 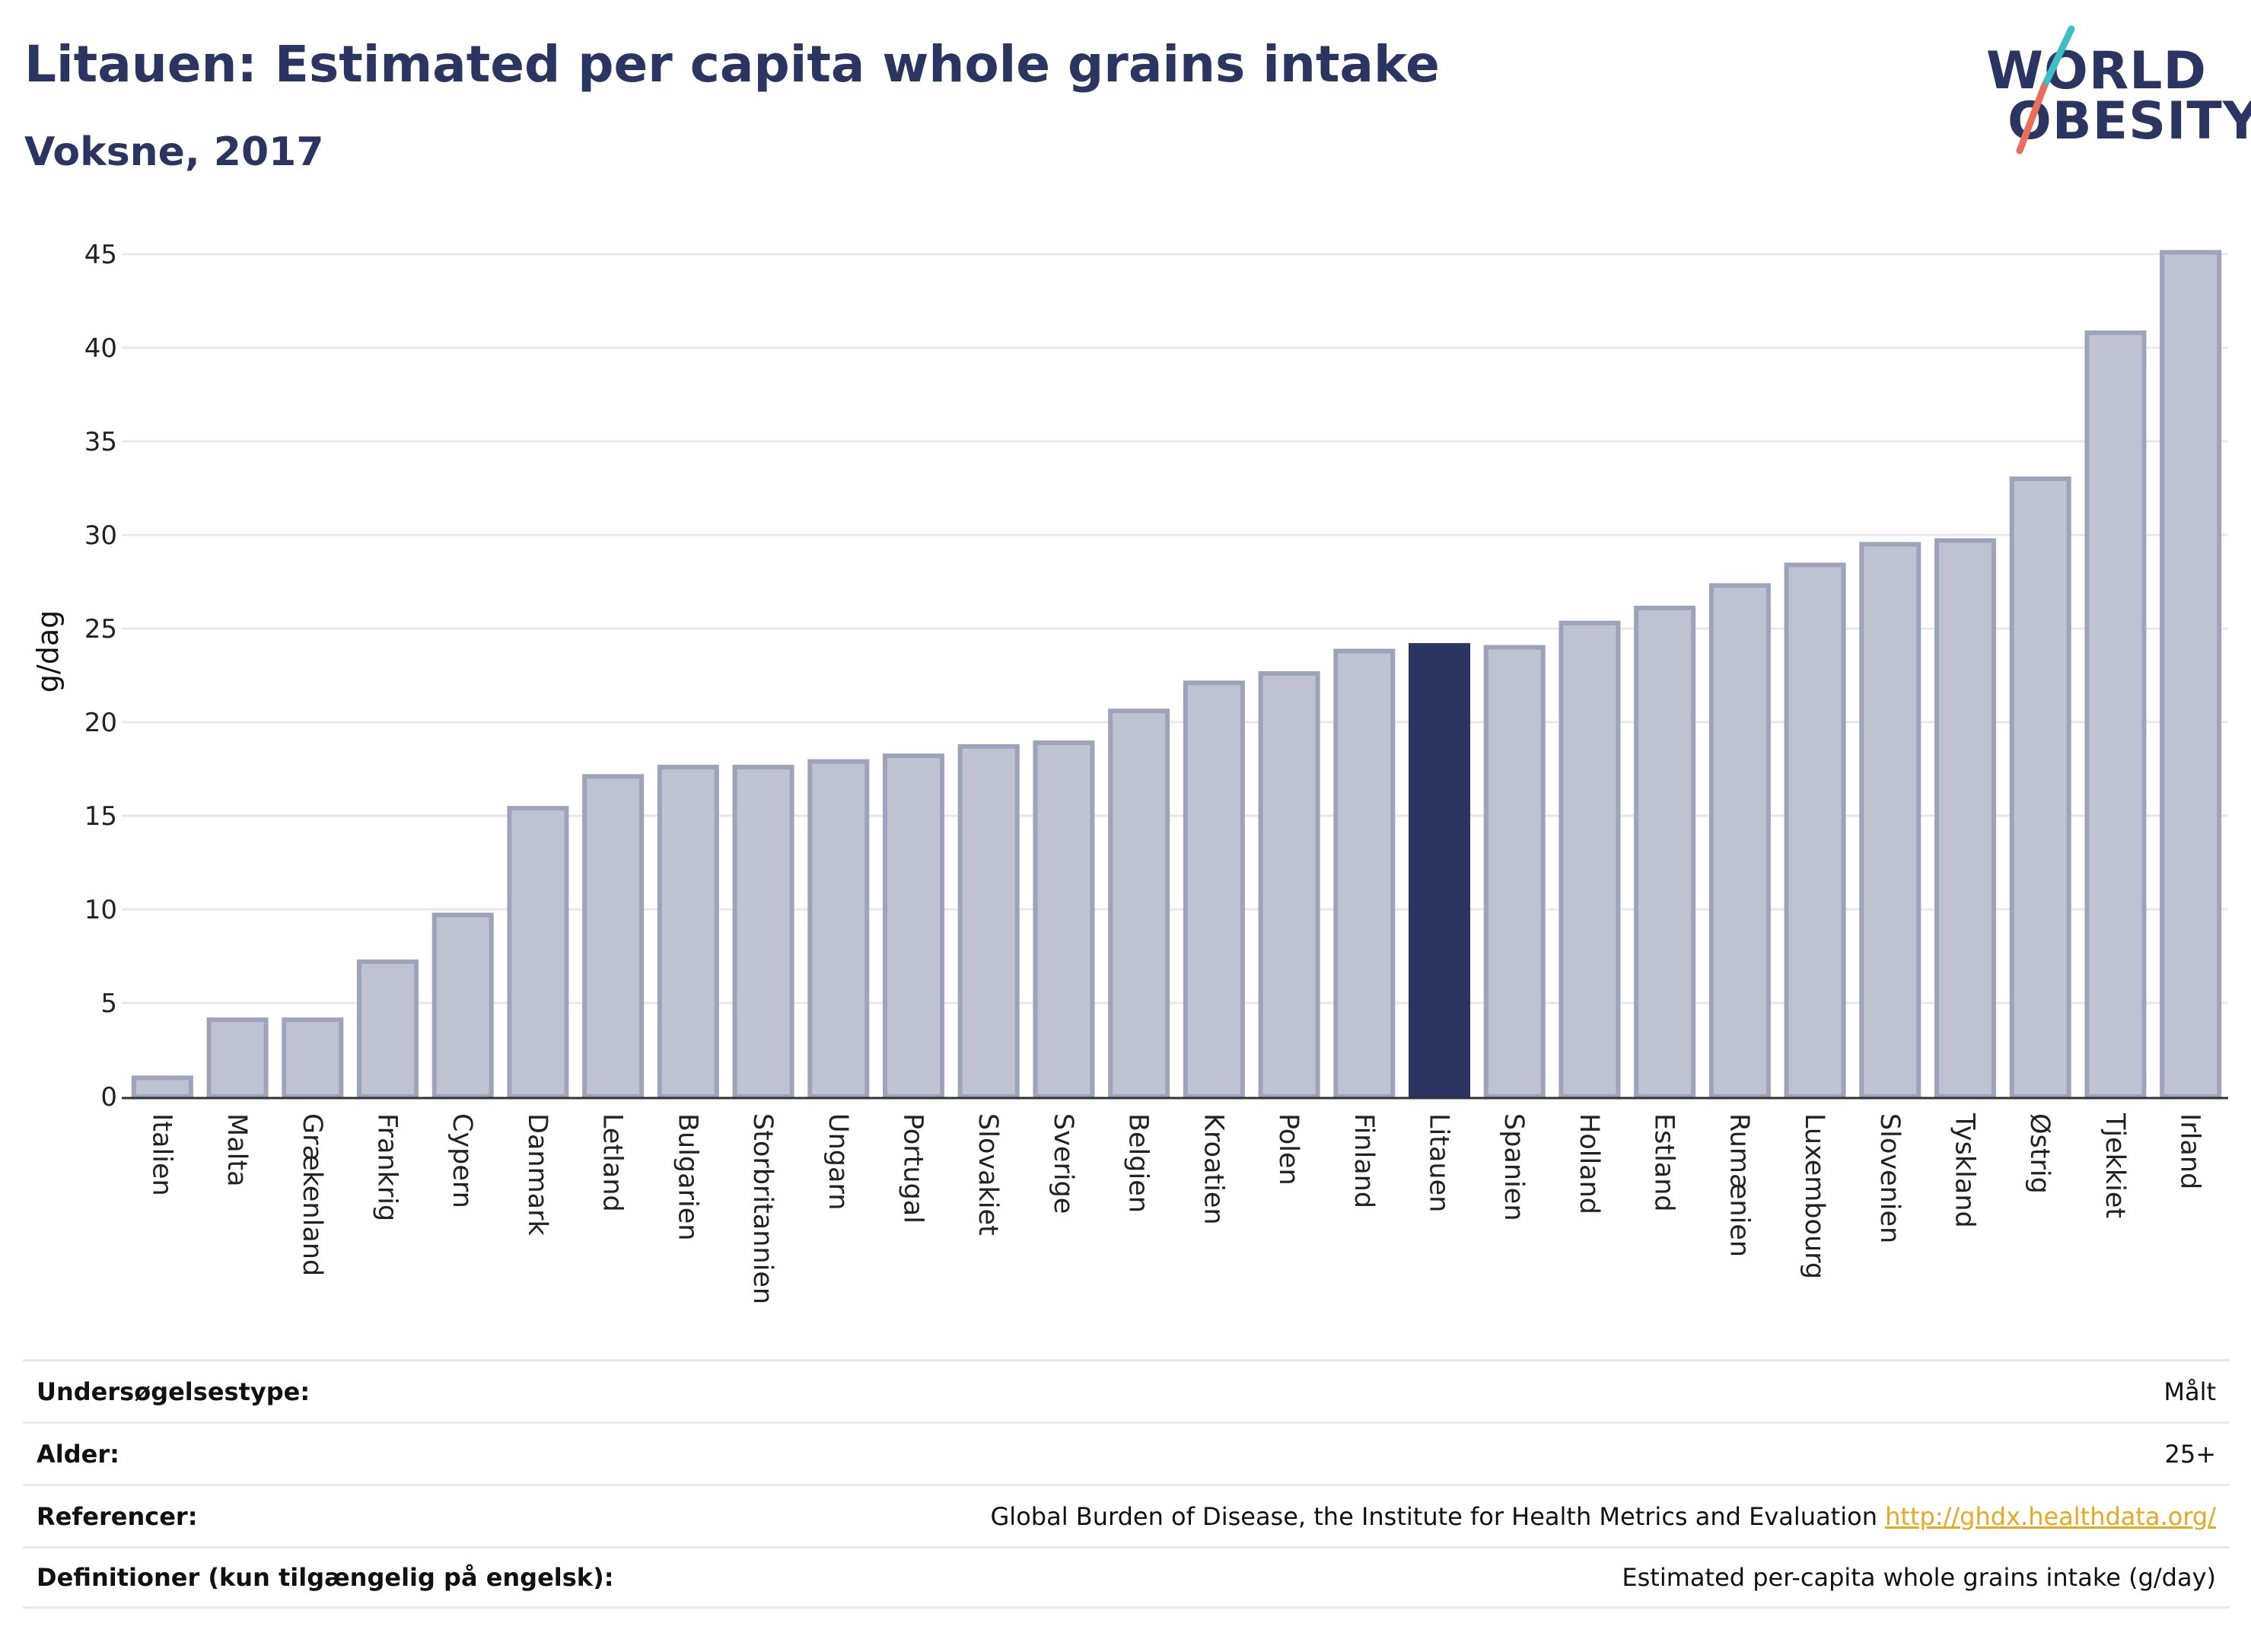 I want to click on x-tick-label: Finland, so click(x=1363, y=1160).